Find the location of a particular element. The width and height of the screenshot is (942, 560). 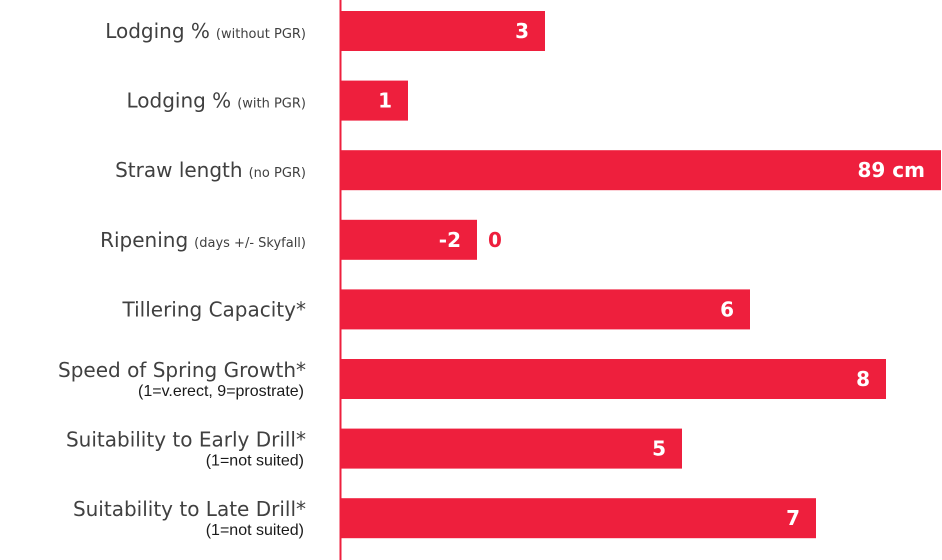

category-label: Tillering Capacity* is located at coordinates (214, 309).